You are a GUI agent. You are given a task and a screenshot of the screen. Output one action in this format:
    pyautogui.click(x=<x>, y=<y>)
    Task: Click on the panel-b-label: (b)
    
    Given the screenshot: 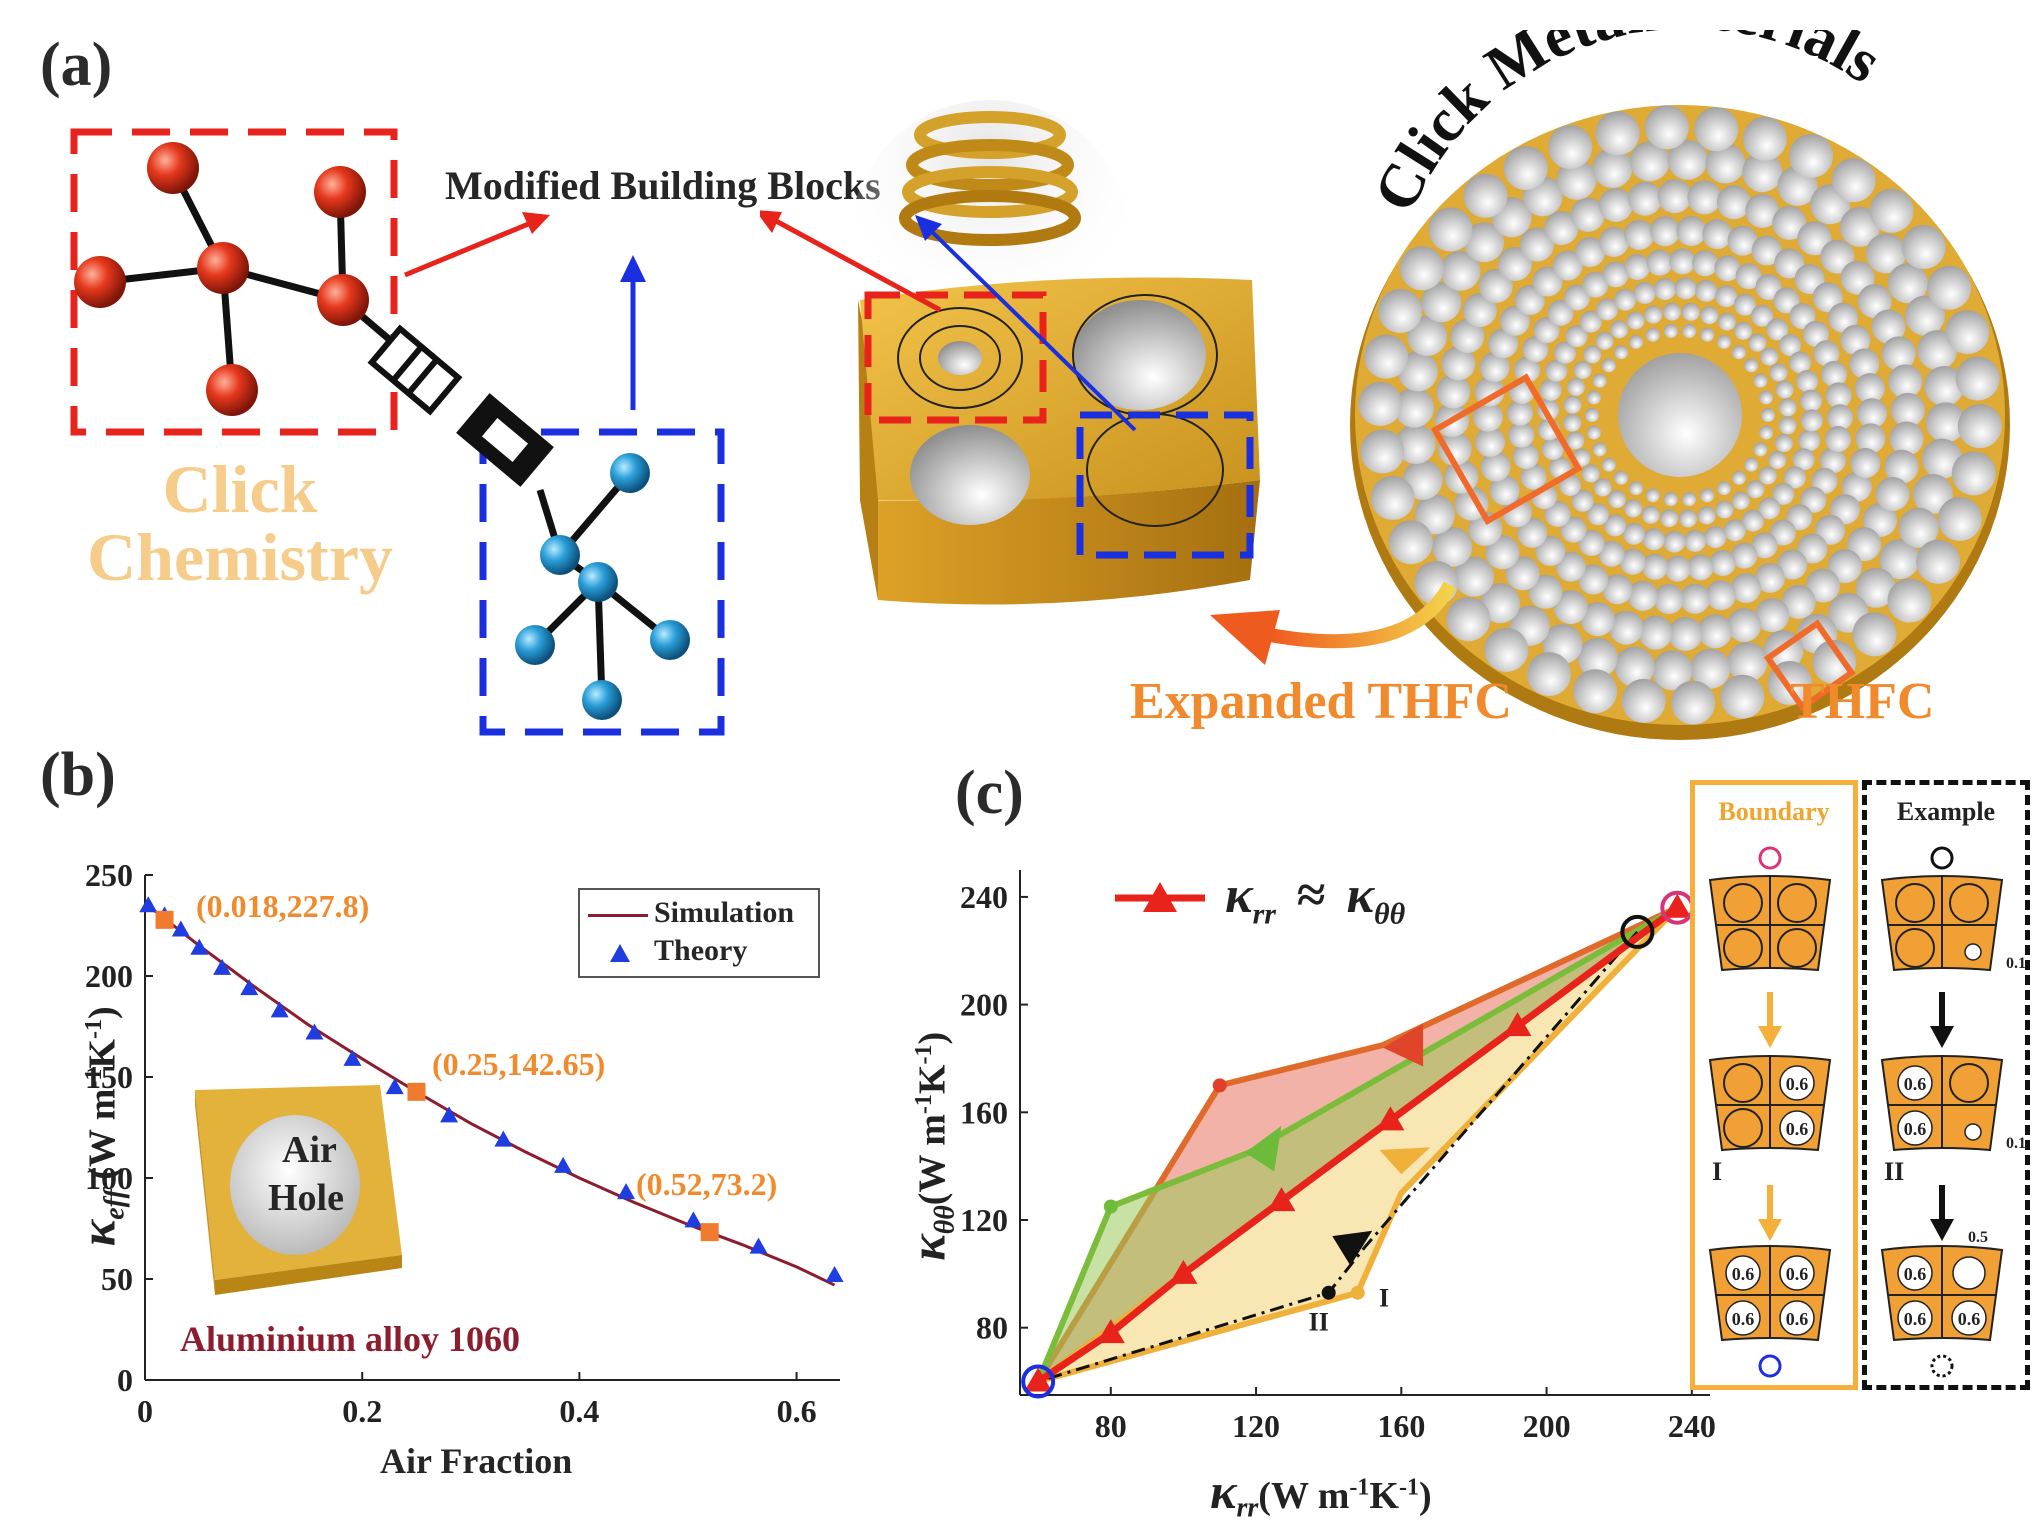 What is the action you would take?
    pyautogui.click(x=78, y=775)
    